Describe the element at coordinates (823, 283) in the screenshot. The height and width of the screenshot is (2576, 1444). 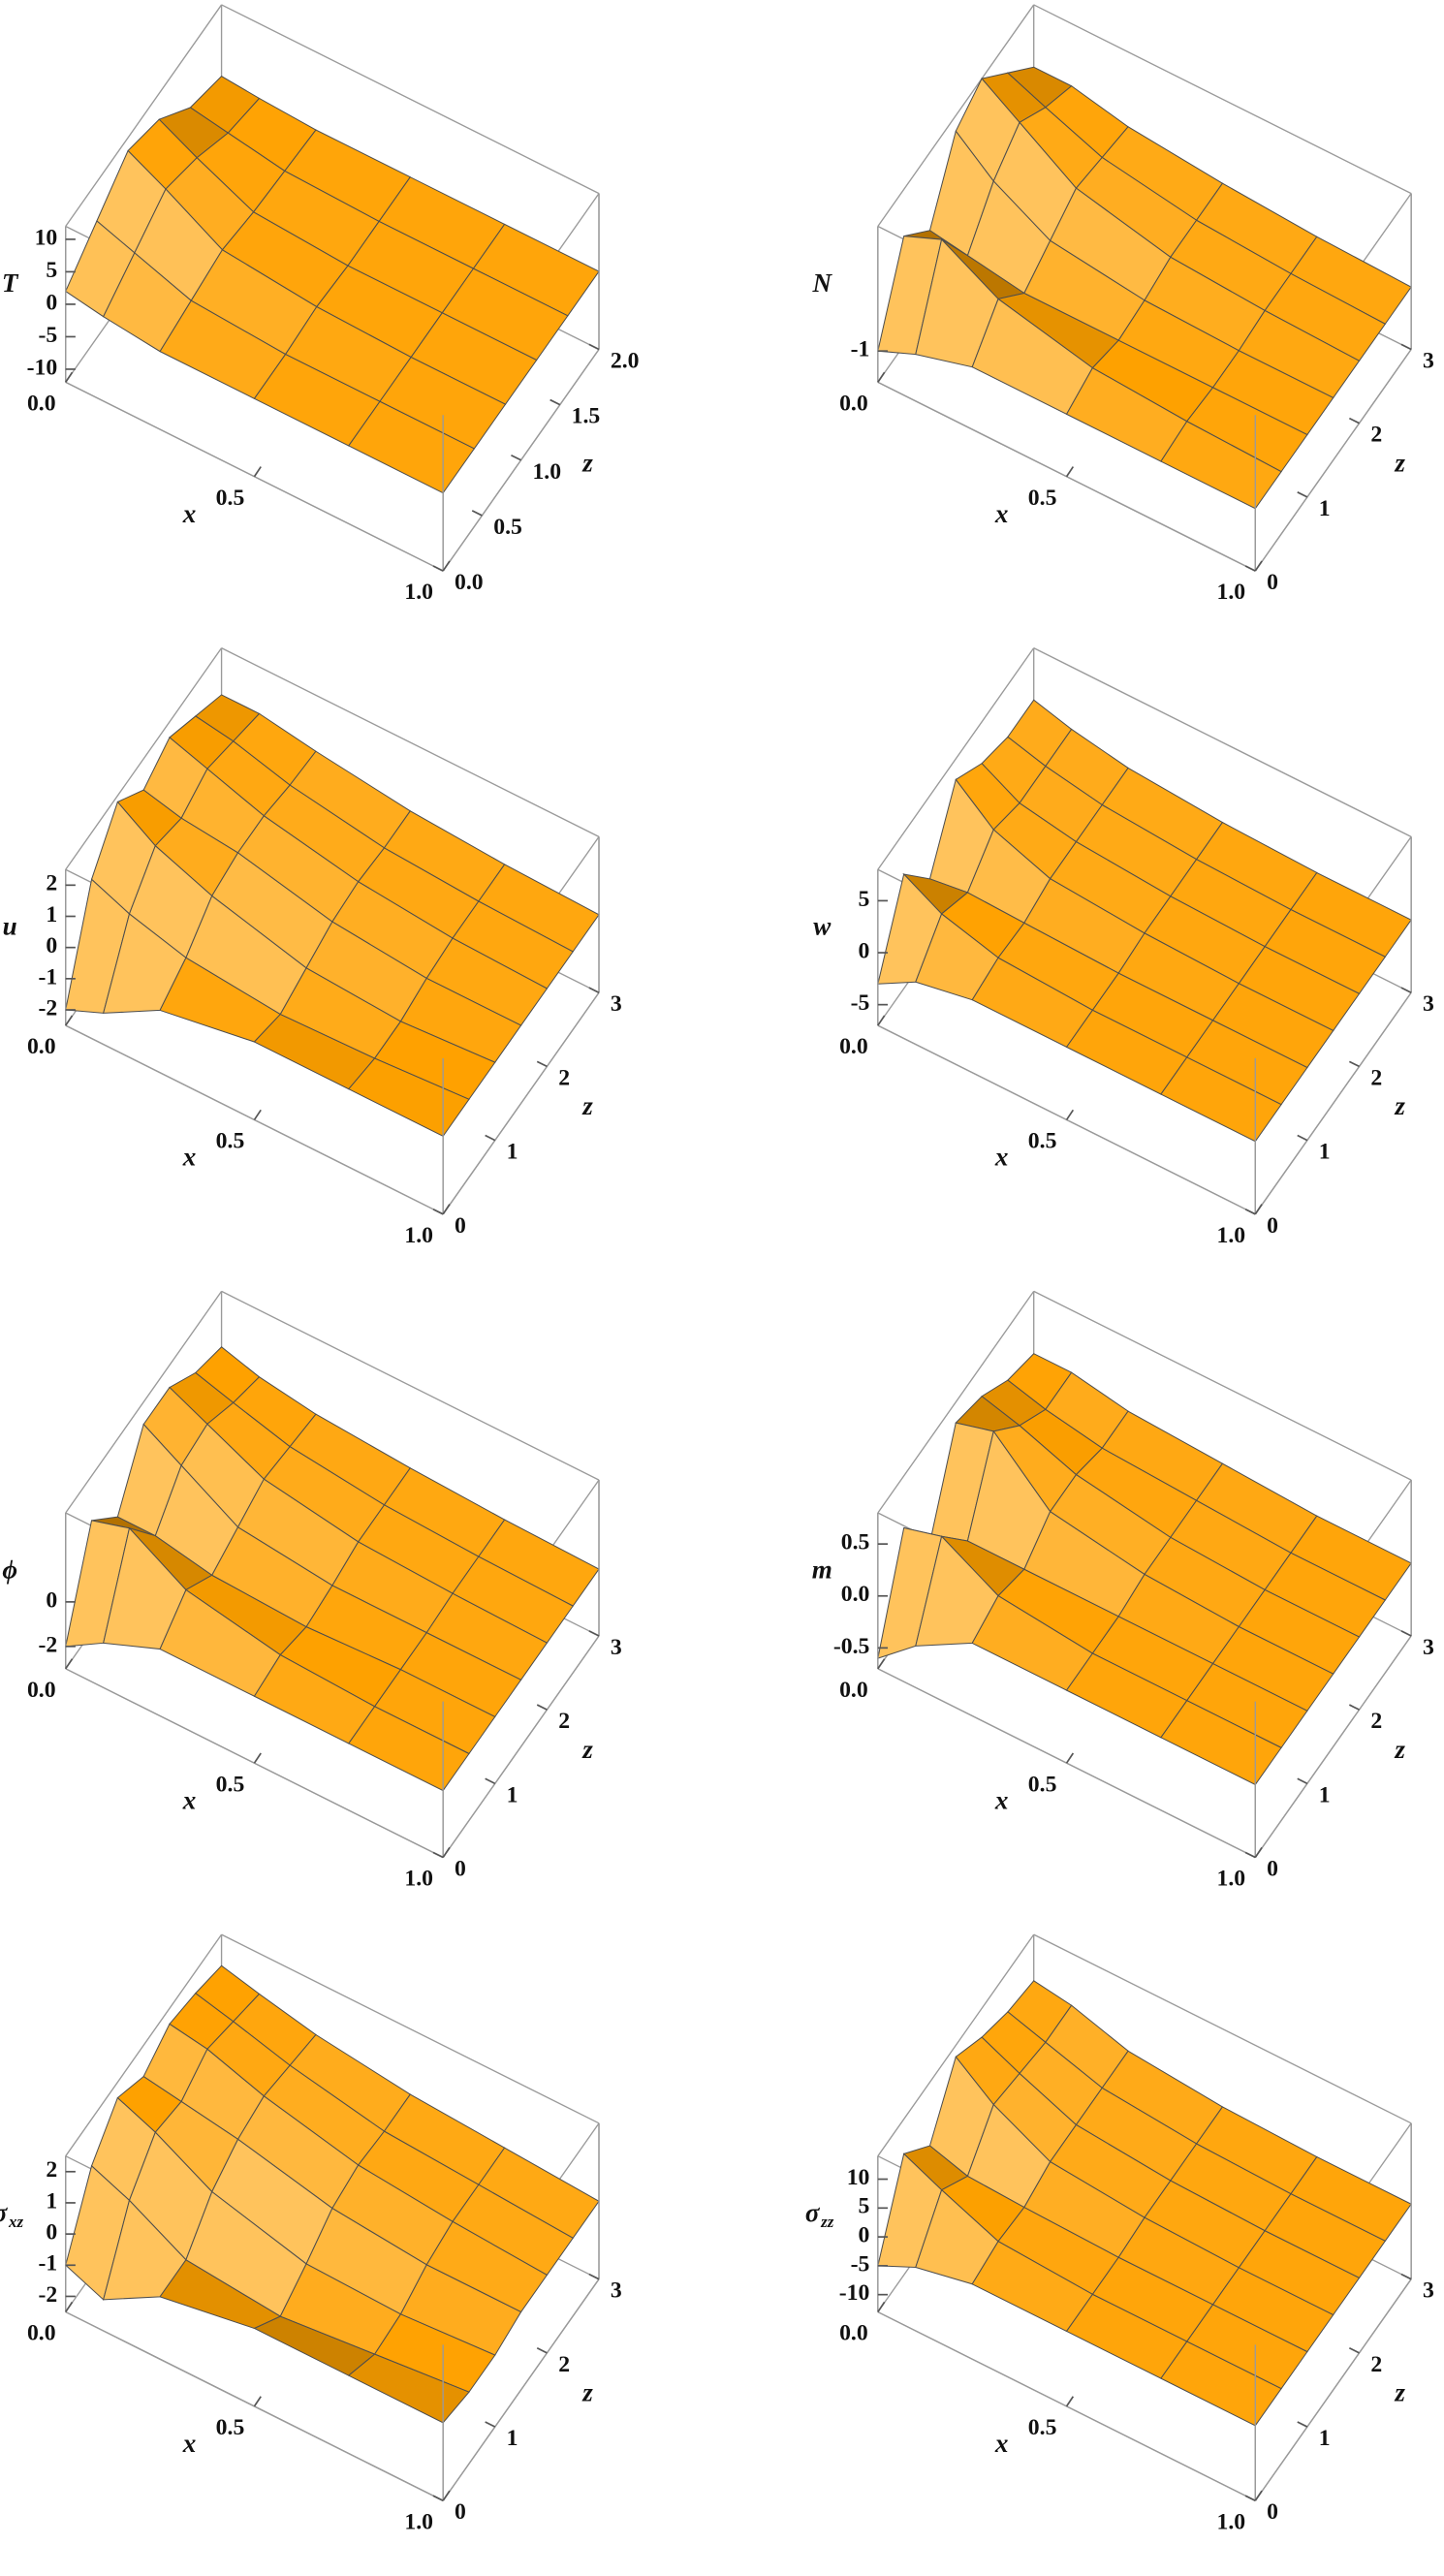
I see `v-axis-label: N` at that location.